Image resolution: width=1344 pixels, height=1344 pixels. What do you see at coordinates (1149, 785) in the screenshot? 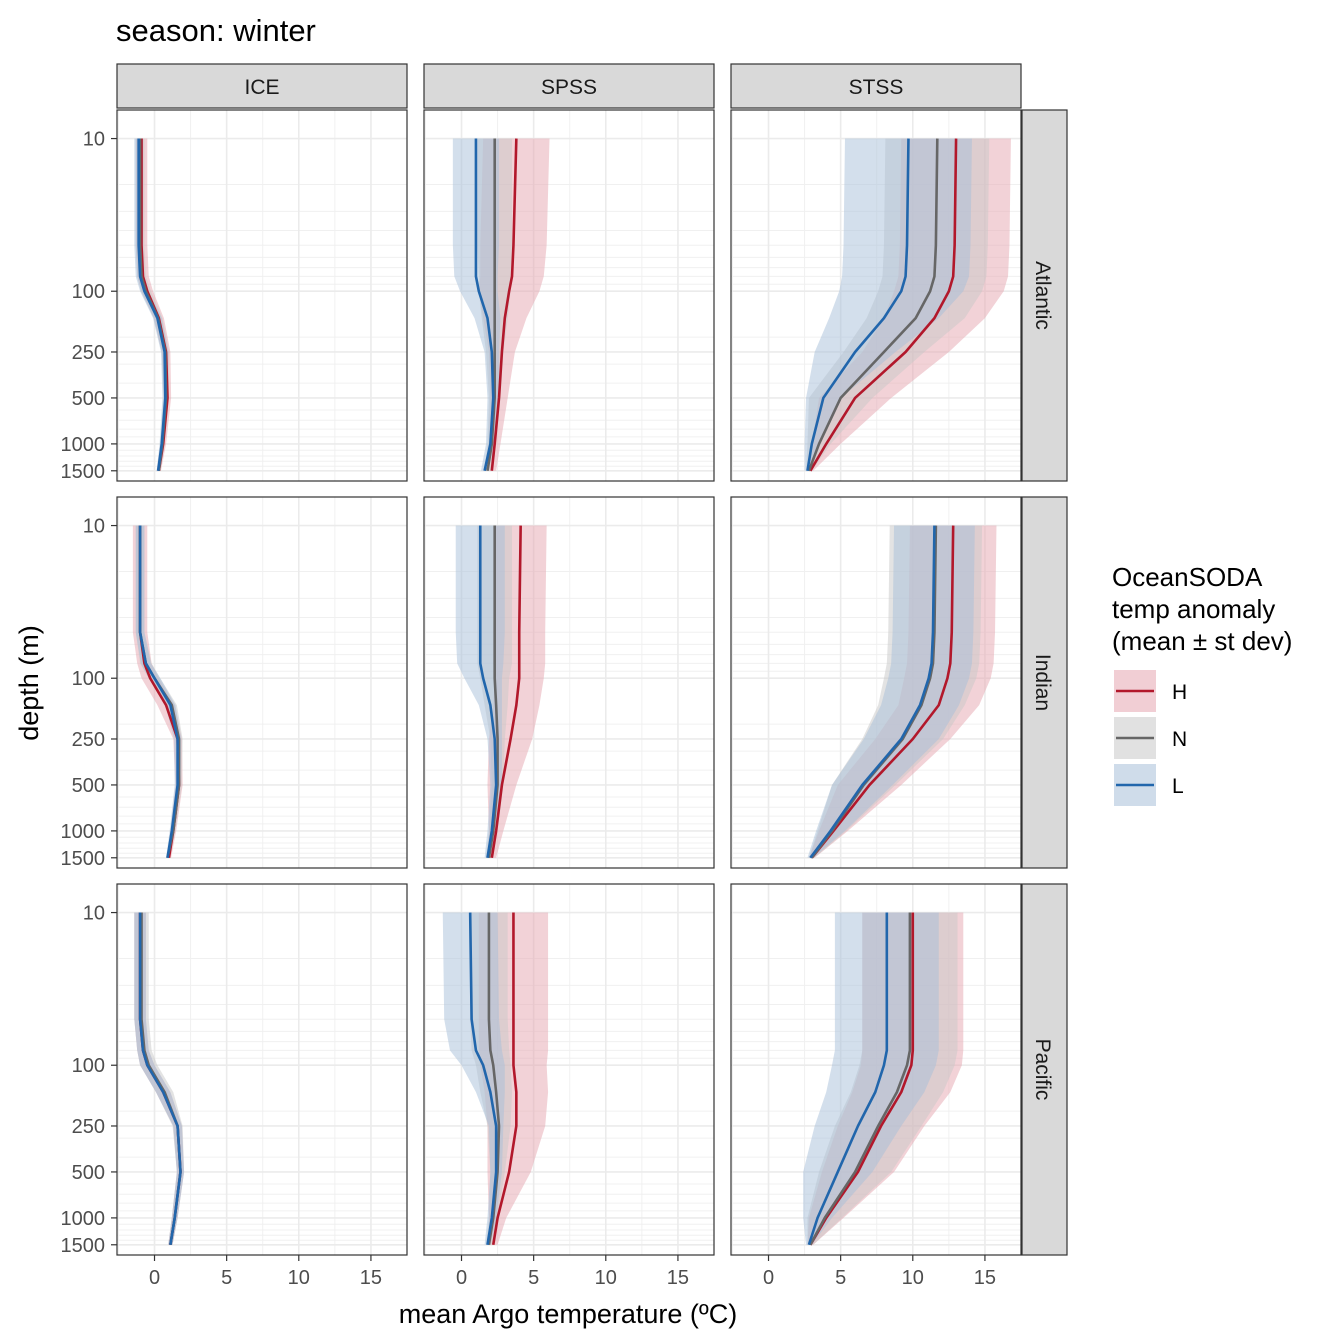
I see `legend-item-L: L` at bounding box center [1149, 785].